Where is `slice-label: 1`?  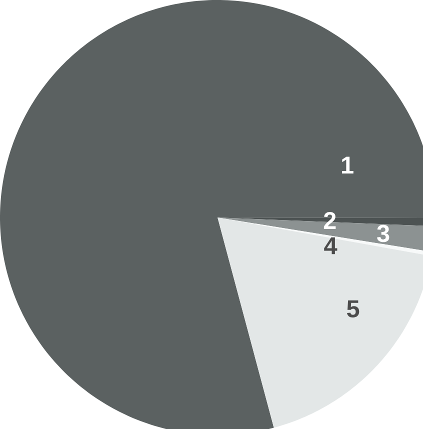
slice-label: 1 is located at coordinates (348, 165).